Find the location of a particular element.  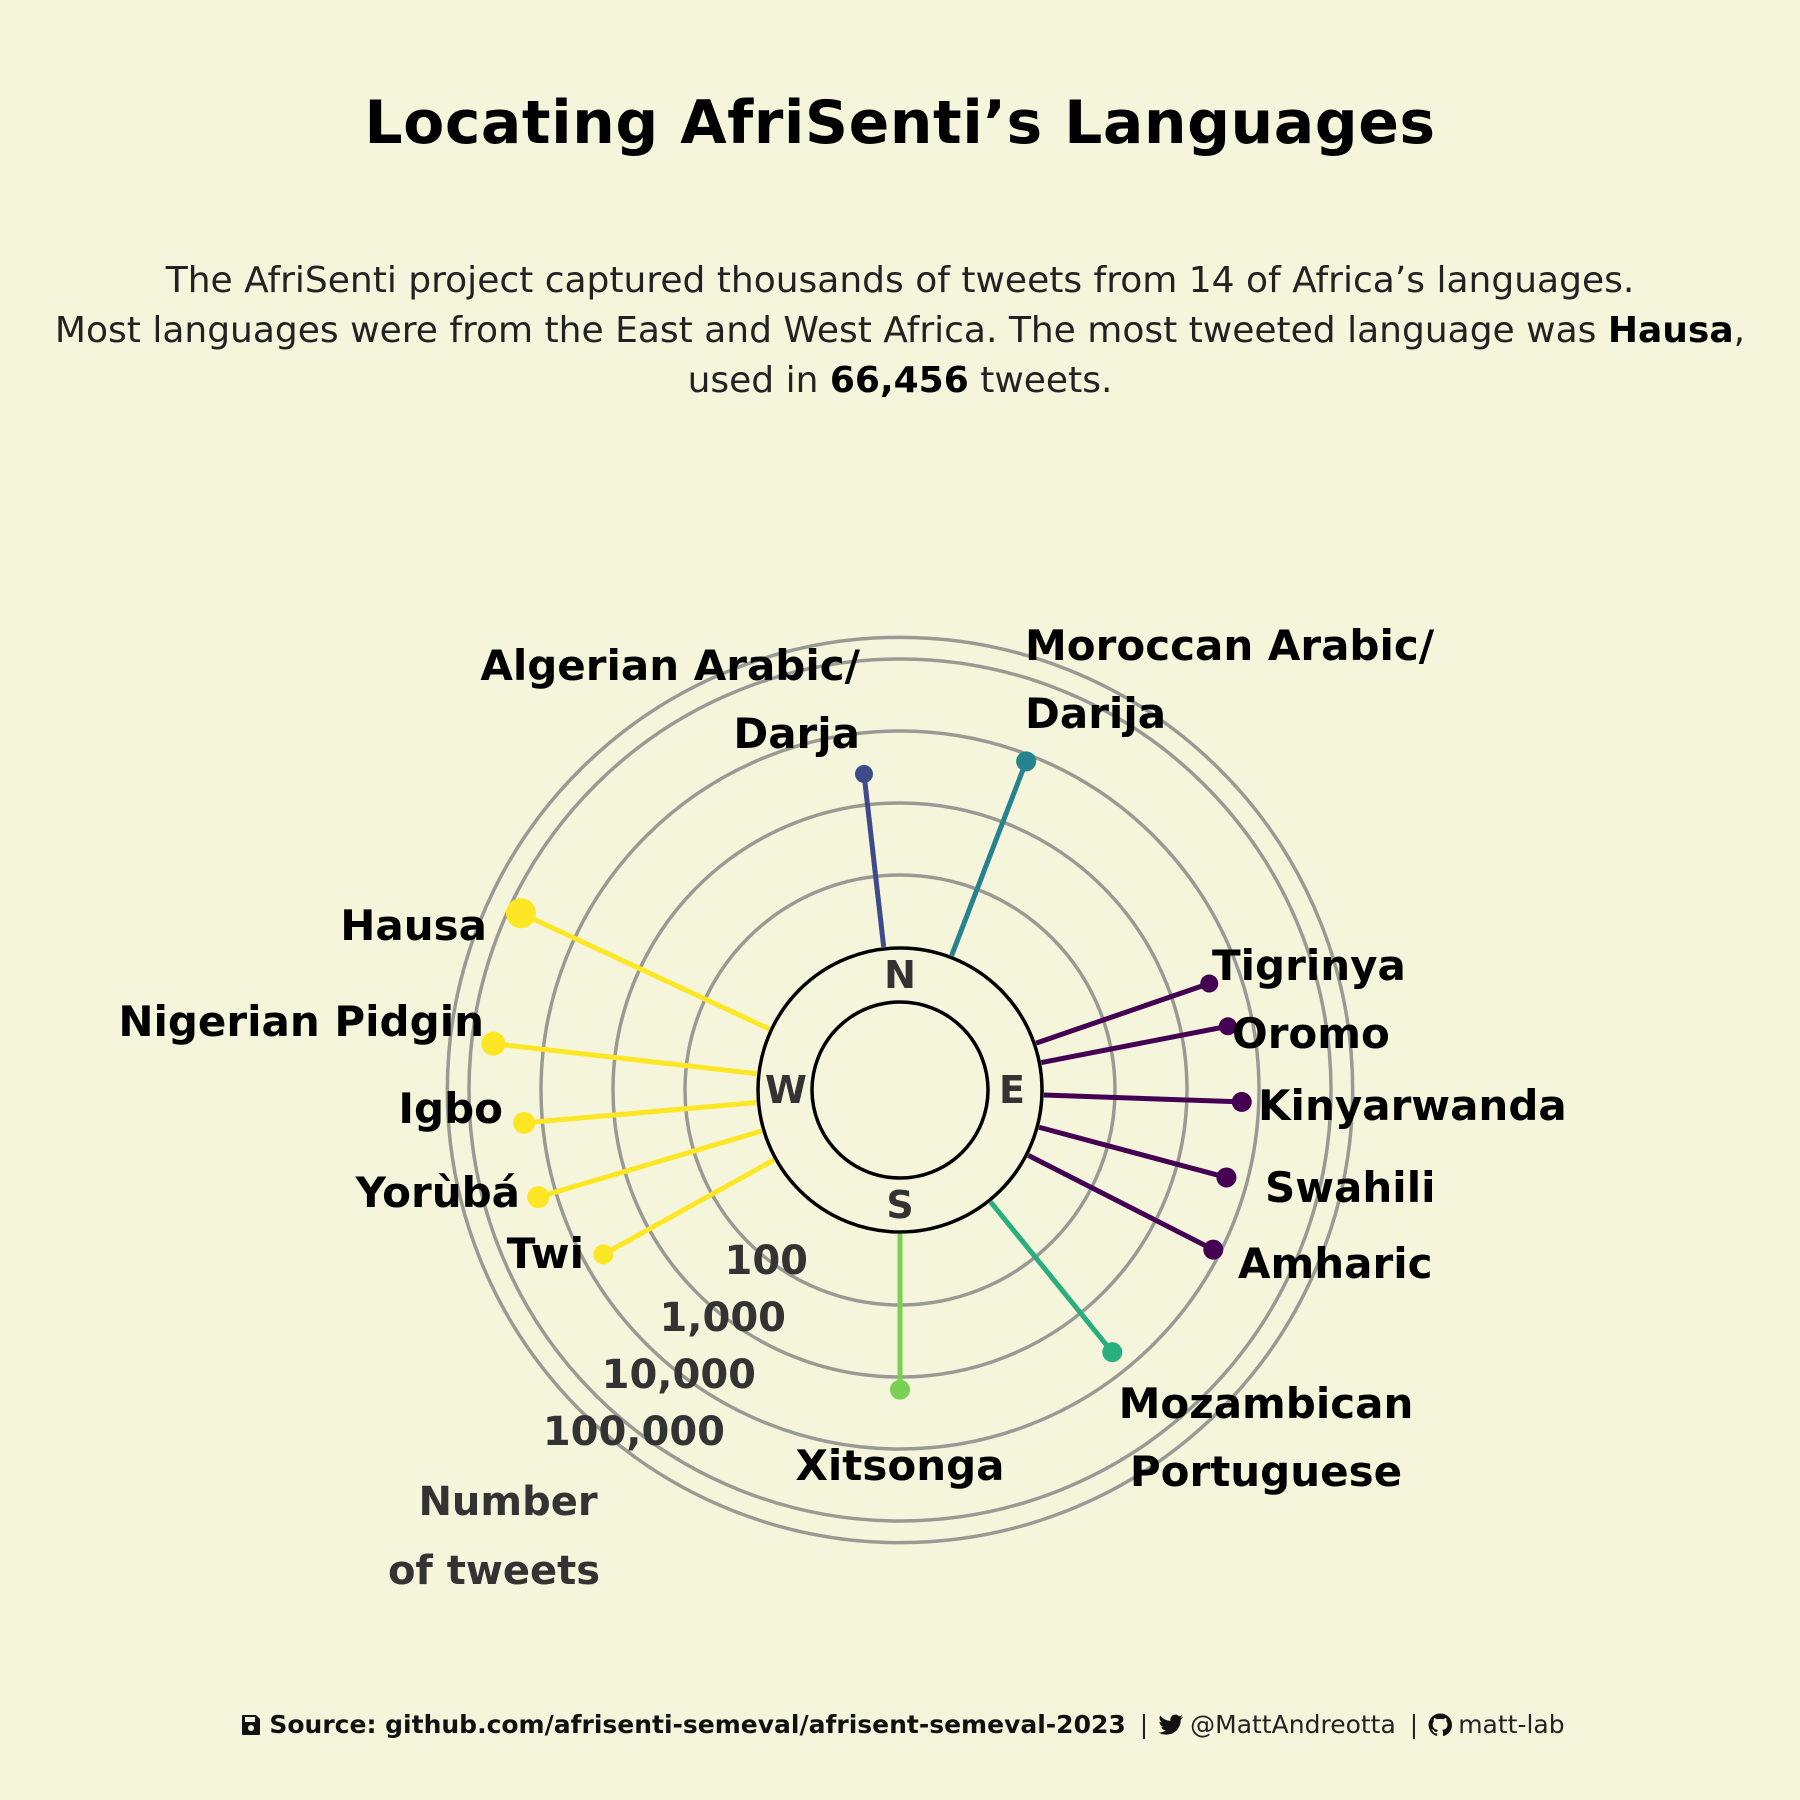

point-tigrinya is located at coordinates (1209, 983).